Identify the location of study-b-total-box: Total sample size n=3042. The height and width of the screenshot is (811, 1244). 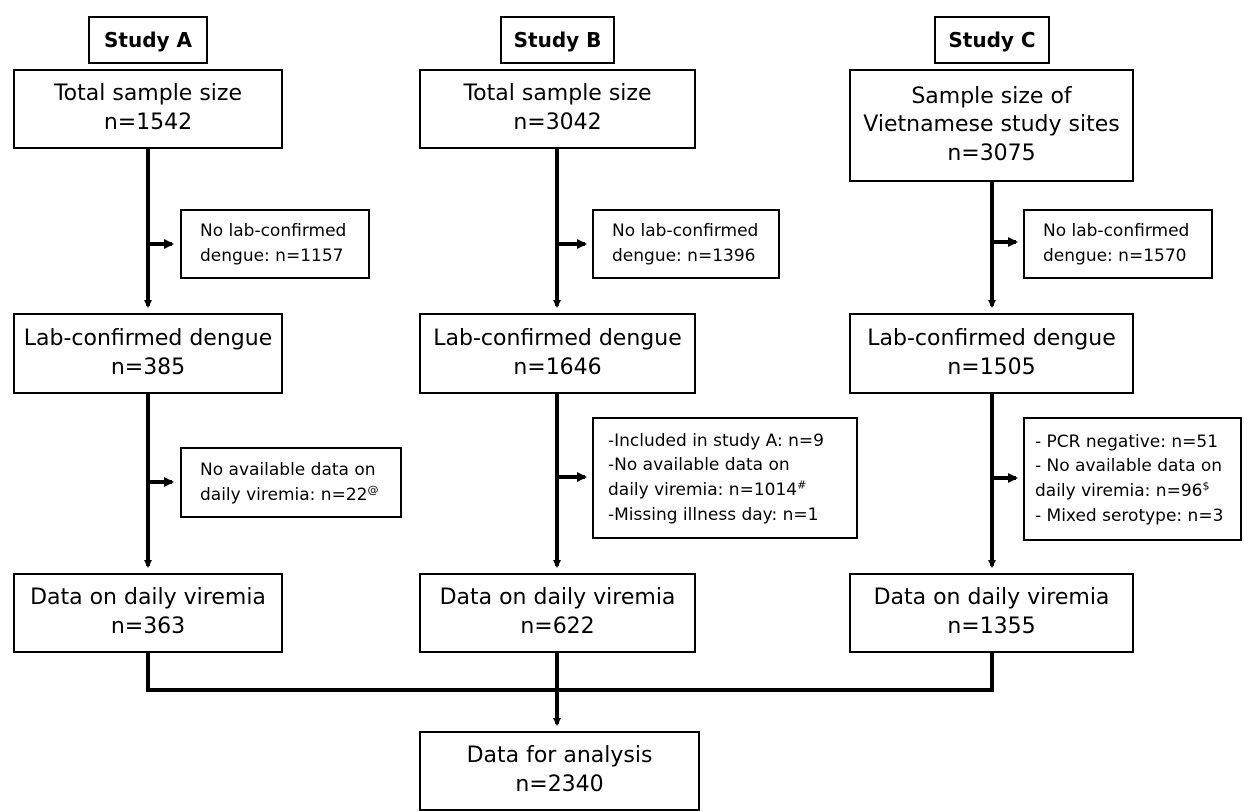
(557, 109).